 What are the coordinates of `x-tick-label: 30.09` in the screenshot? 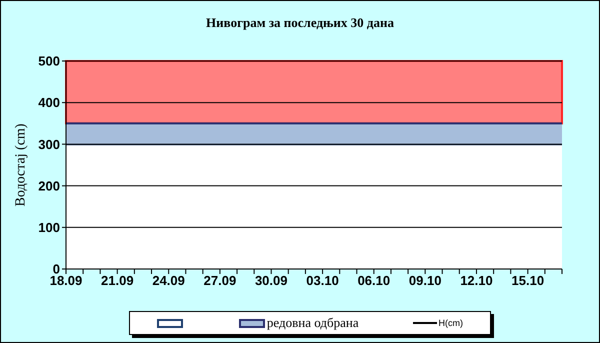 It's located at (271, 280).